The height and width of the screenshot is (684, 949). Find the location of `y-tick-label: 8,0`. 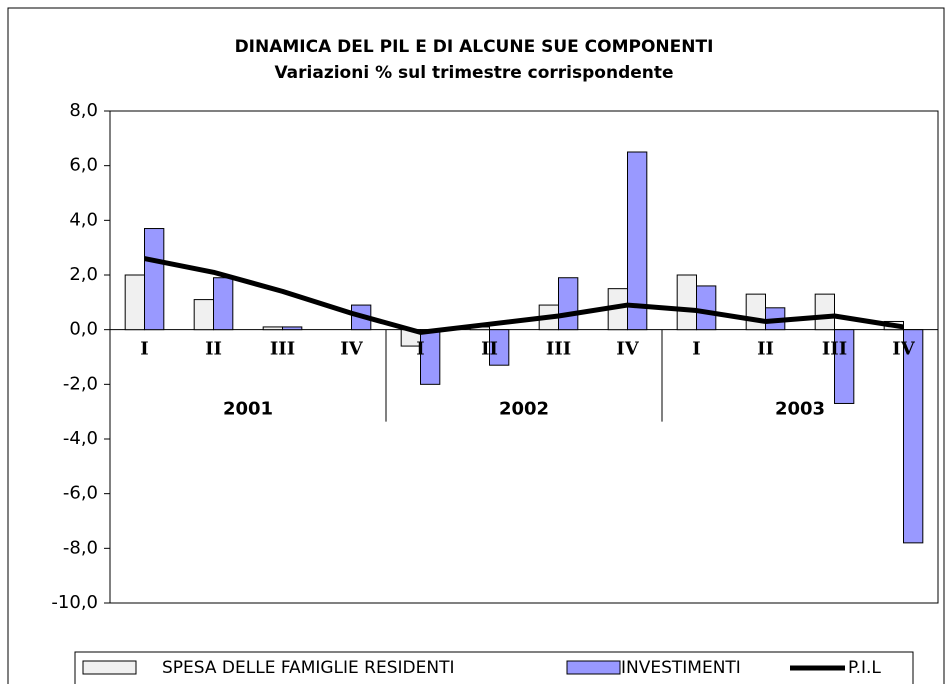

y-tick-label: 8,0 is located at coordinates (83, 110).